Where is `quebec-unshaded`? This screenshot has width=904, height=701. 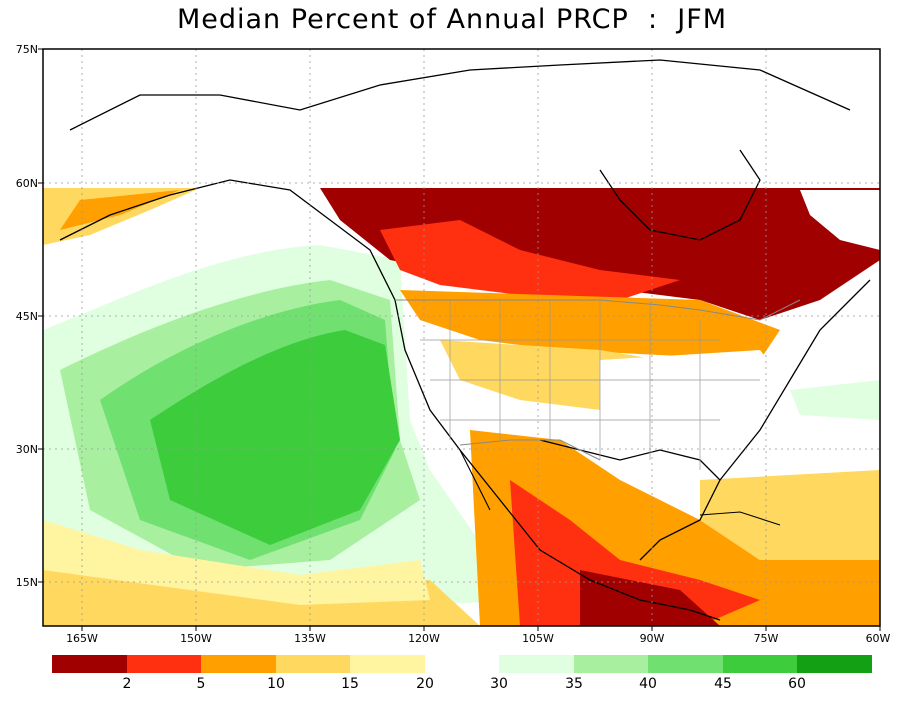 quebec-unshaded is located at coordinates (840, 220).